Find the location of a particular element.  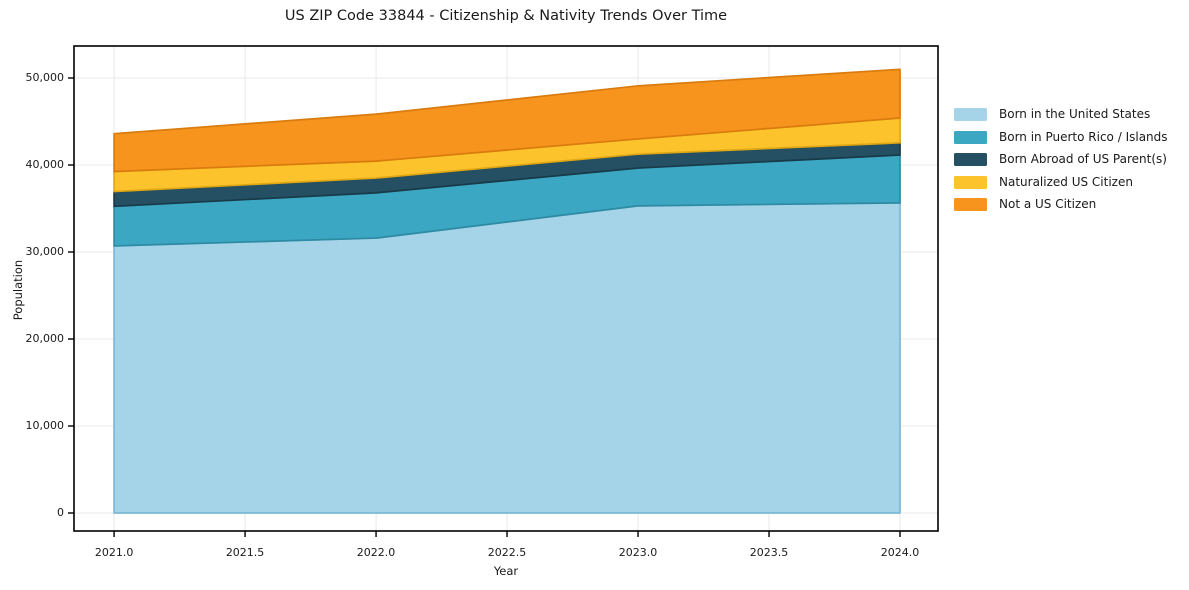

y-tick-label: 10,000 is located at coordinates (45, 425).